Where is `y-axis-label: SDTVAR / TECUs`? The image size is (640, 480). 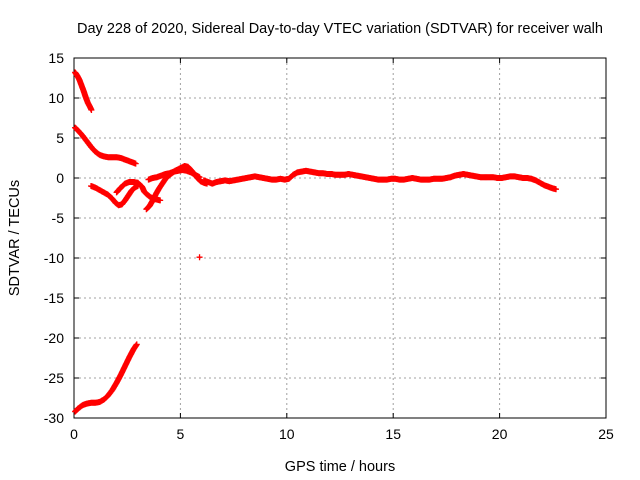 y-axis-label: SDTVAR / TECUs is located at coordinates (15, 238).